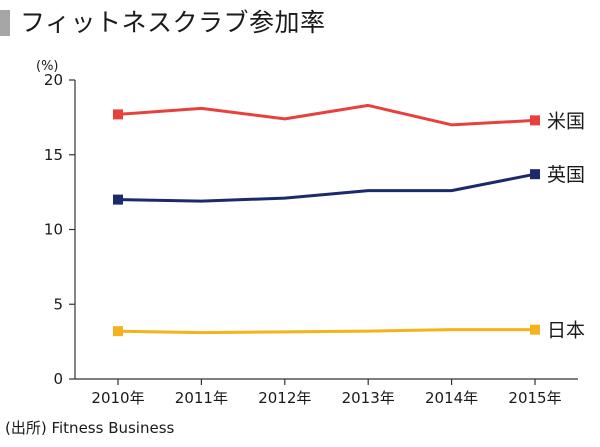  Describe the element at coordinates (58, 379) in the screenshot. I see `y-tick-label: 0` at that location.